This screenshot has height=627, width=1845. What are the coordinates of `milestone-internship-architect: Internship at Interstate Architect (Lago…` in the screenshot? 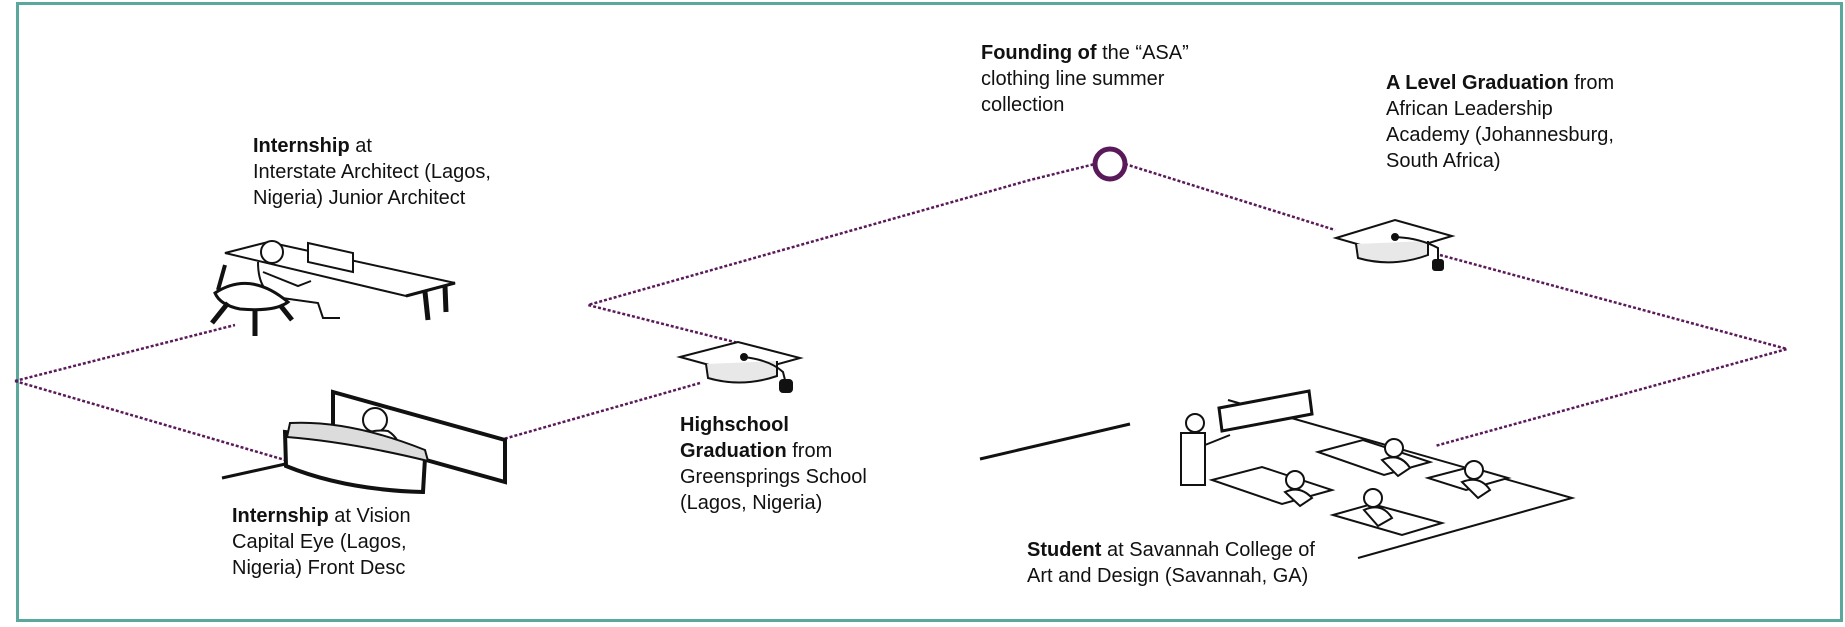 It's located at (372, 172).